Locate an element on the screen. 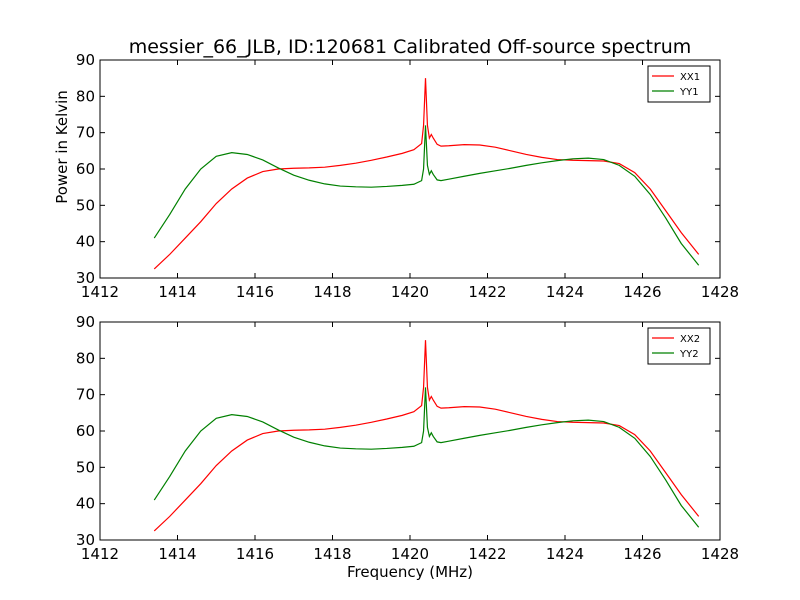 This screenshot has width=800, height=600. legend-label: YY2 is located at coordinates (689, 354).